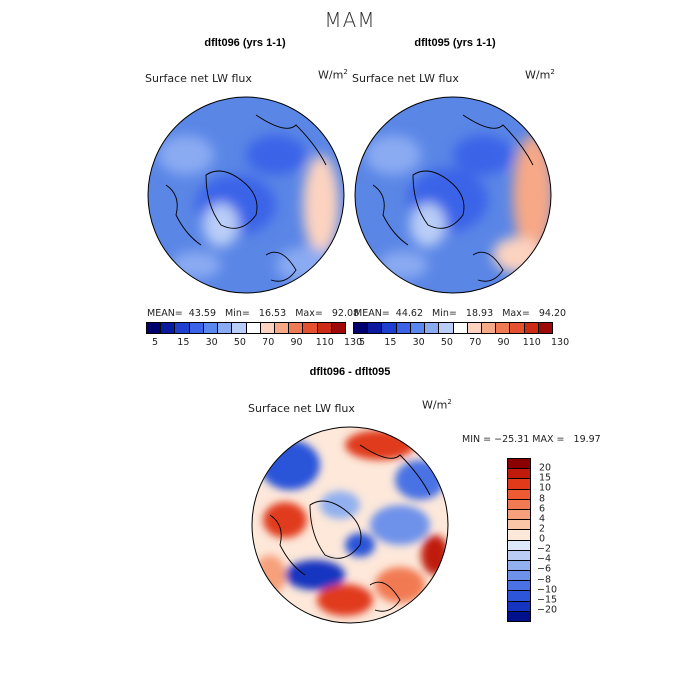  I want to click on colorbar-tick-label: −20, so click(547, 610).